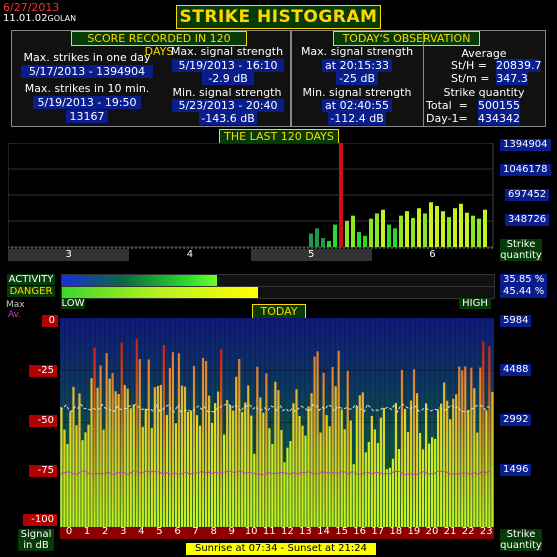 This screenshot has width=557, height=557. What do you see at coordinates (87, 102) in the screenshot?
I see `max-10min-date: 5/19/2013 - 19:50` at bounding box center [87, 102].